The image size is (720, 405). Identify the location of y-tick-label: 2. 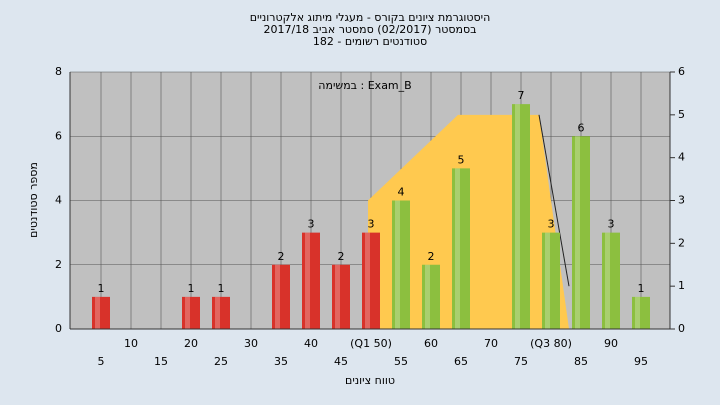
(58, 264).